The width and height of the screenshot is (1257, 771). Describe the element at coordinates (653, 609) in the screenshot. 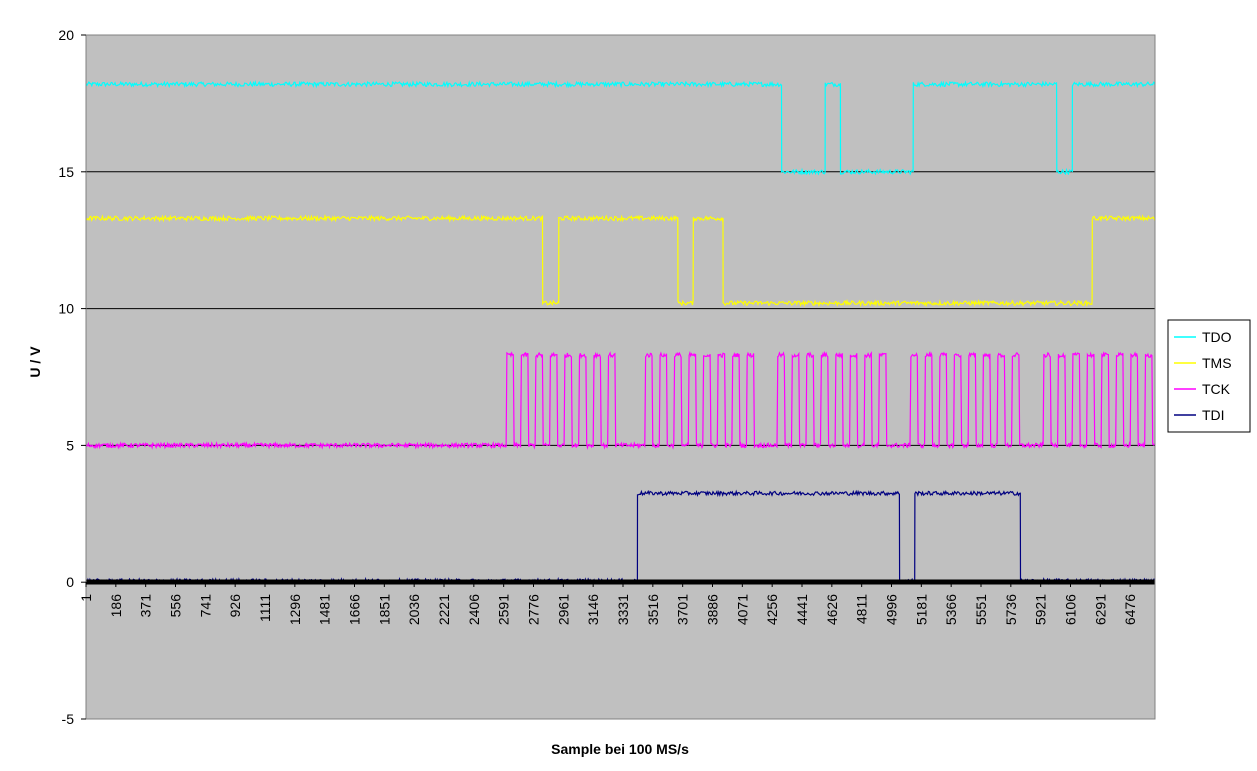

I see `x-tick-label: 3516` at that location.